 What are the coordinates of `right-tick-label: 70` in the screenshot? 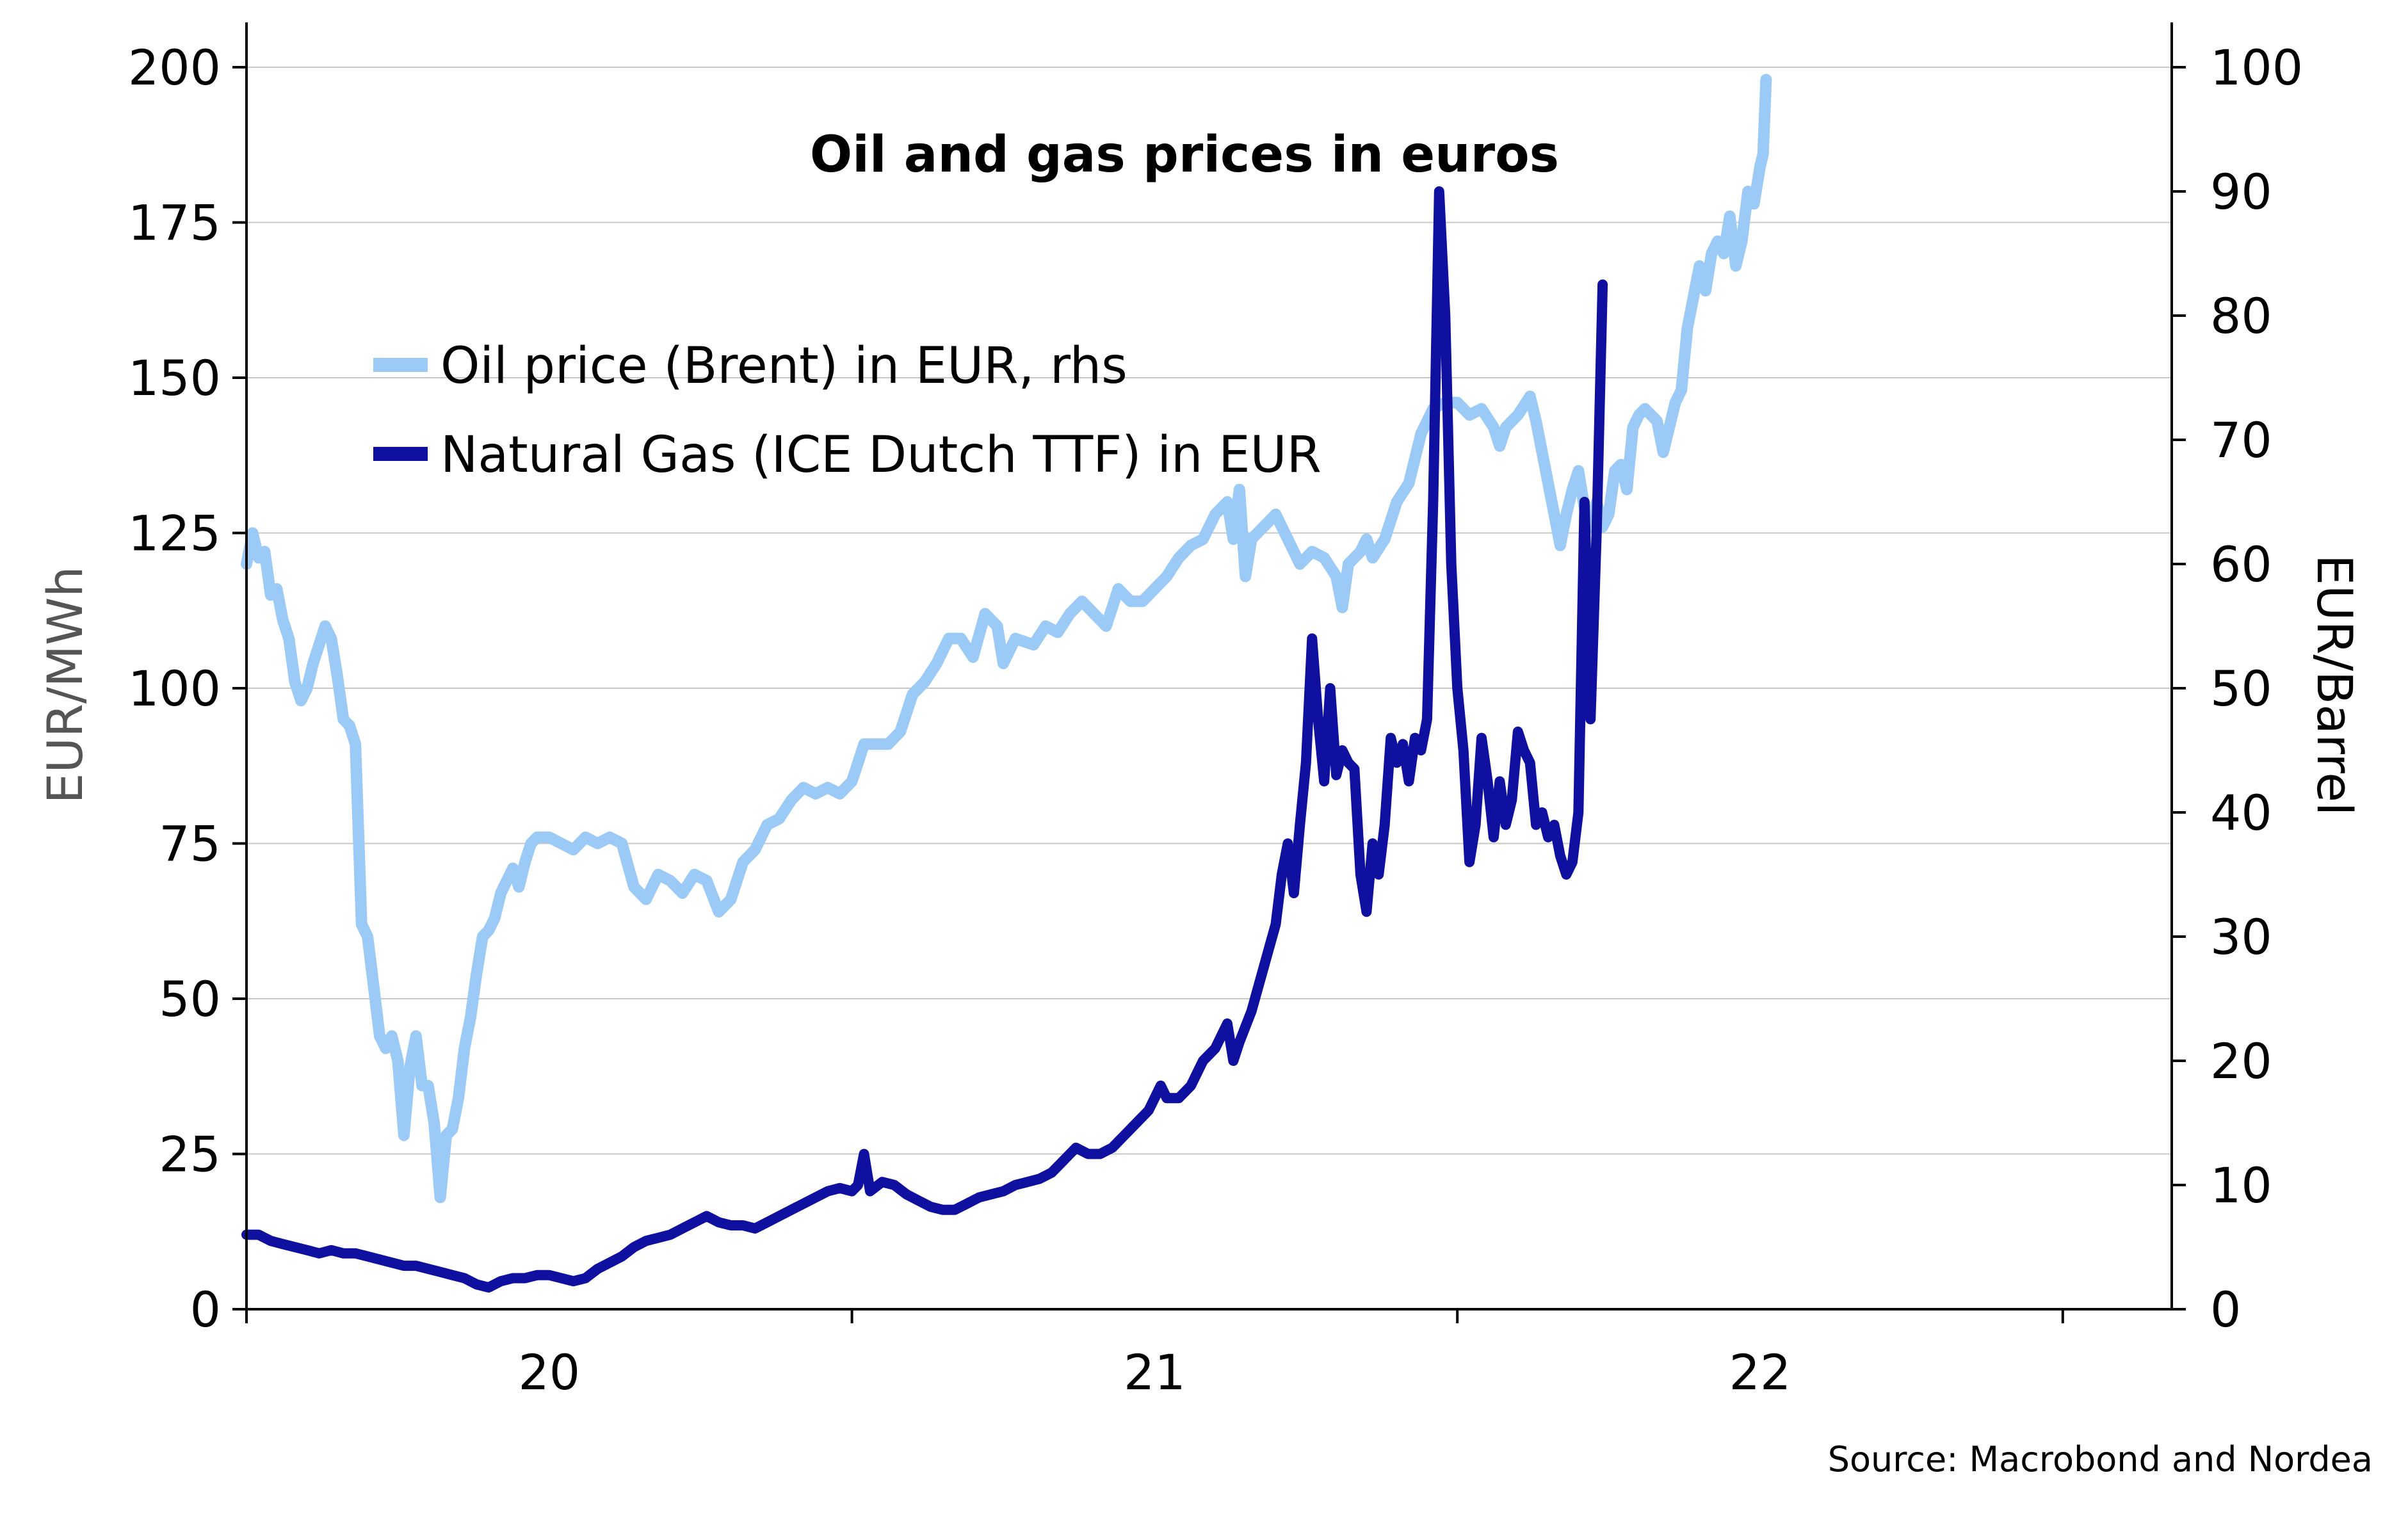 It's located at (2241, 441).